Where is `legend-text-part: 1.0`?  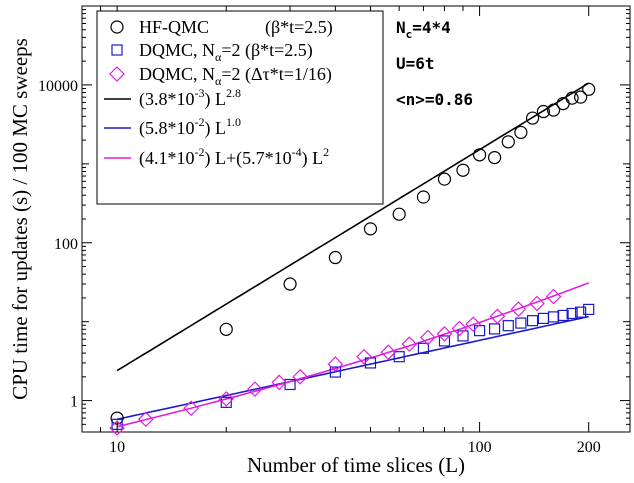
legend-text-part: 1.0 is located at coordinates (233, 122).